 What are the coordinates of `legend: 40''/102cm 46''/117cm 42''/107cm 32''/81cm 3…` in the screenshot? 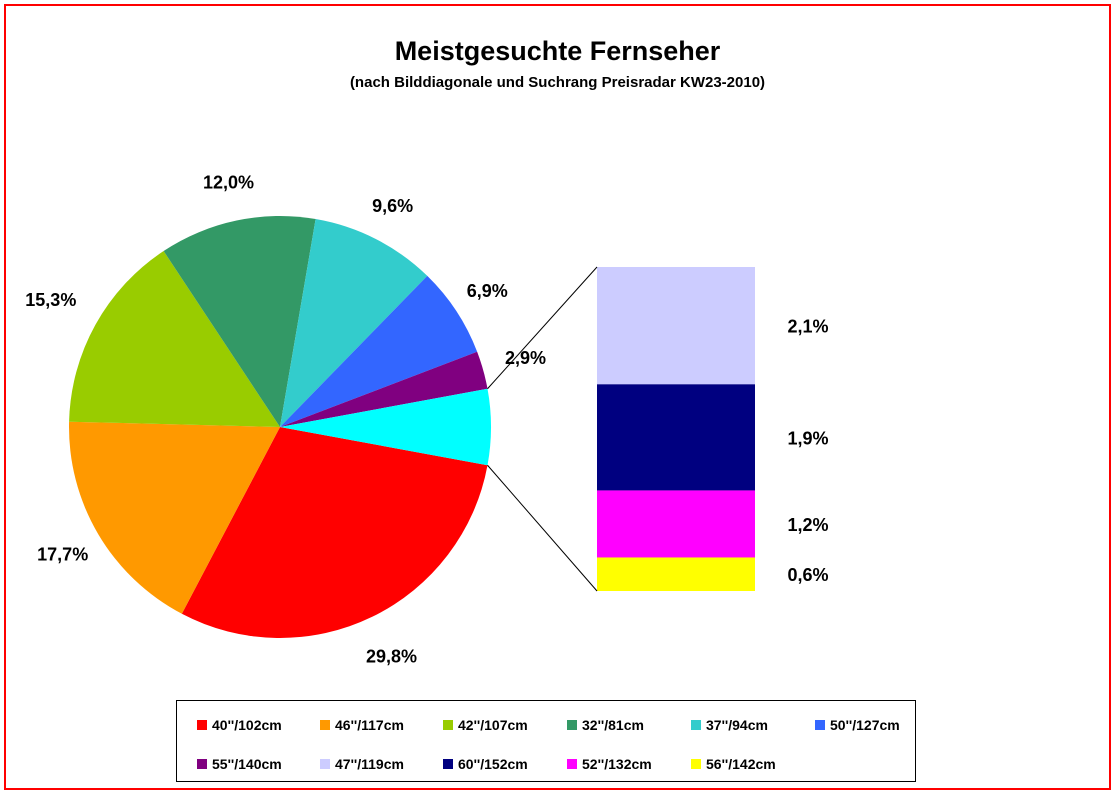 It's located at (546, 741).